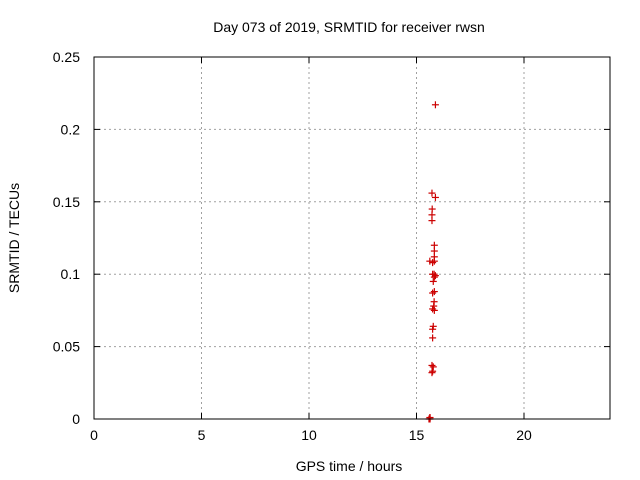  Describe the element at coordinates (417, 435) in the screenshot. I see `x-tick-label: 15` at that location.